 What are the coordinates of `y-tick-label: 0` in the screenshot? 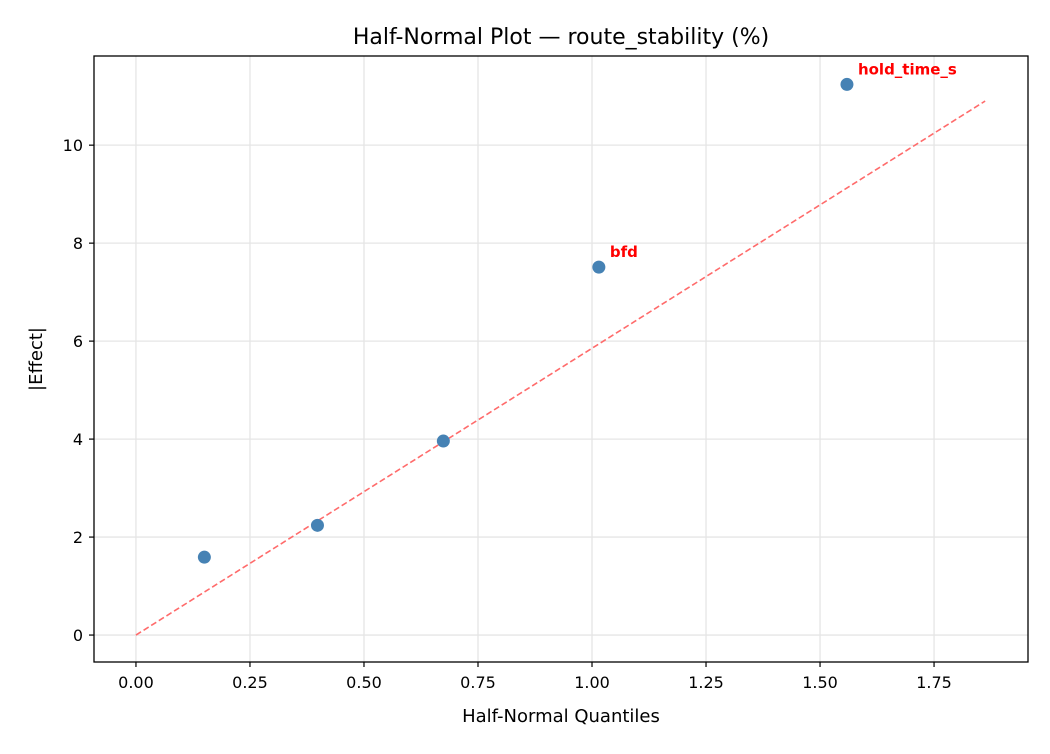 It's located at (78, 635).